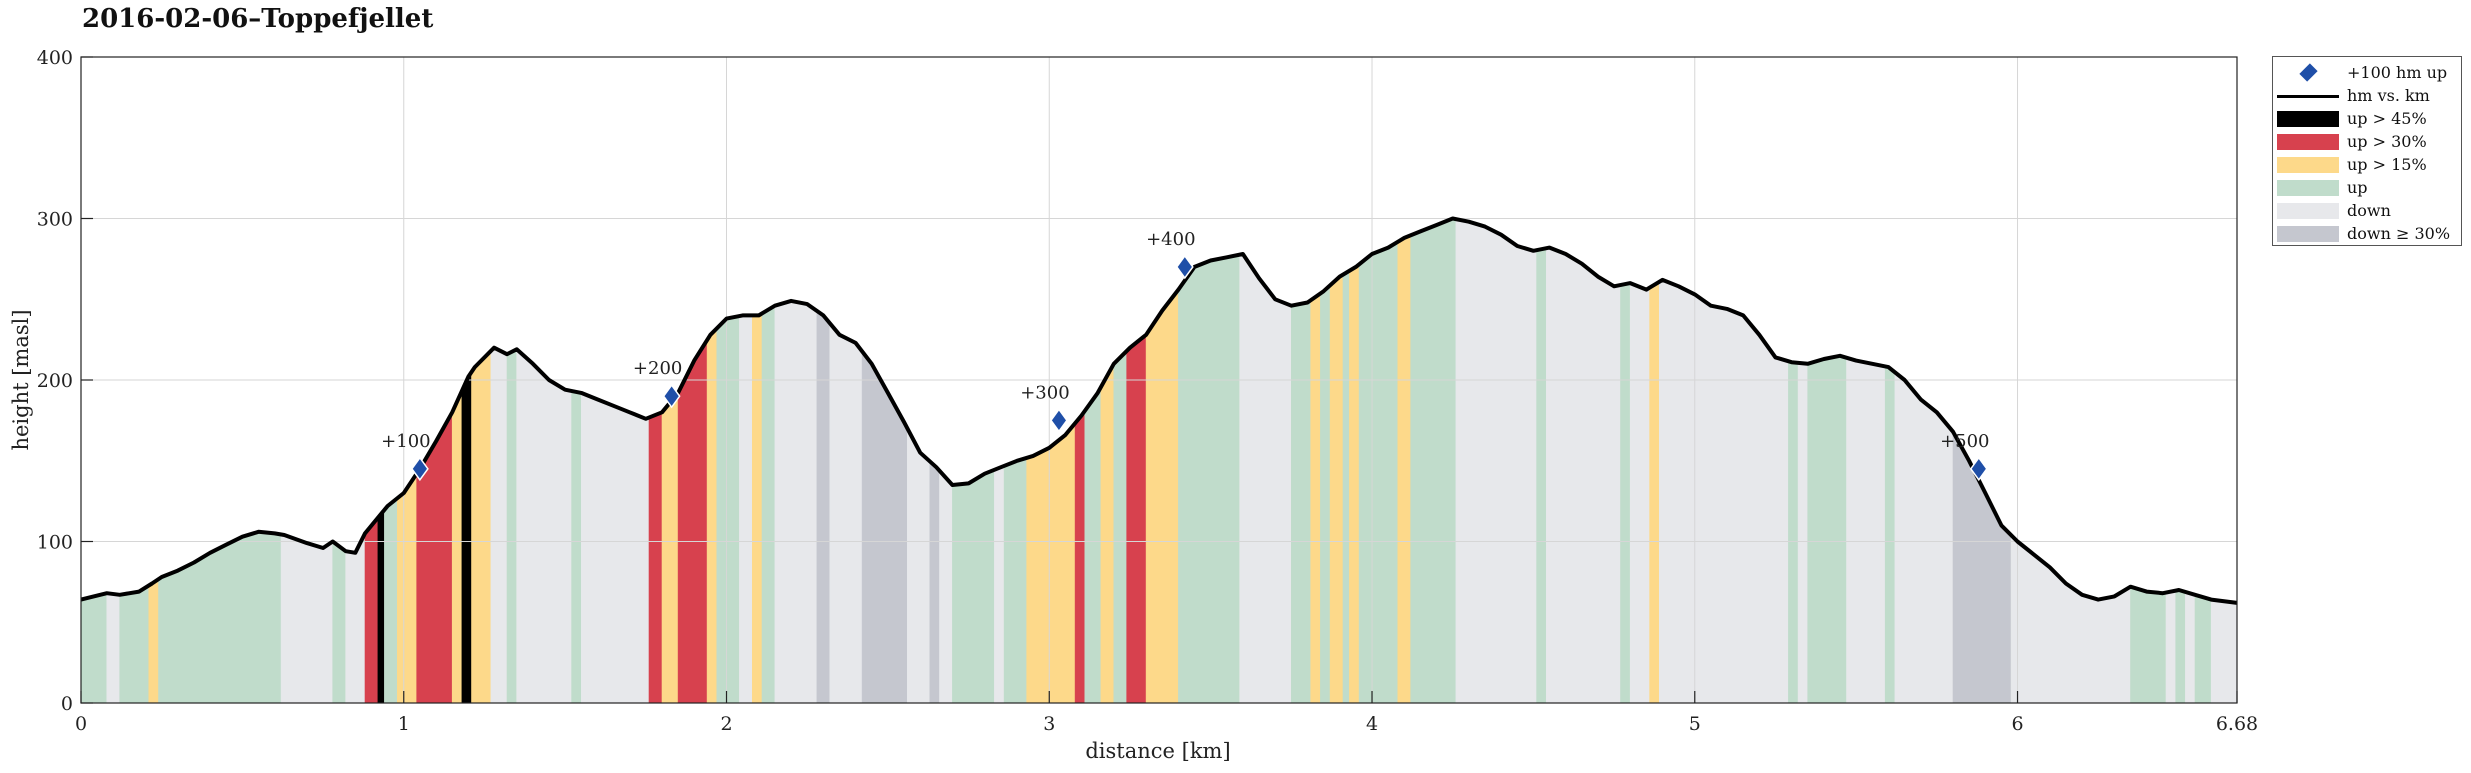  Describe the element at coordinates (404, 724) in the screenshot. I see `x-tick-label-1: 1` at that location.